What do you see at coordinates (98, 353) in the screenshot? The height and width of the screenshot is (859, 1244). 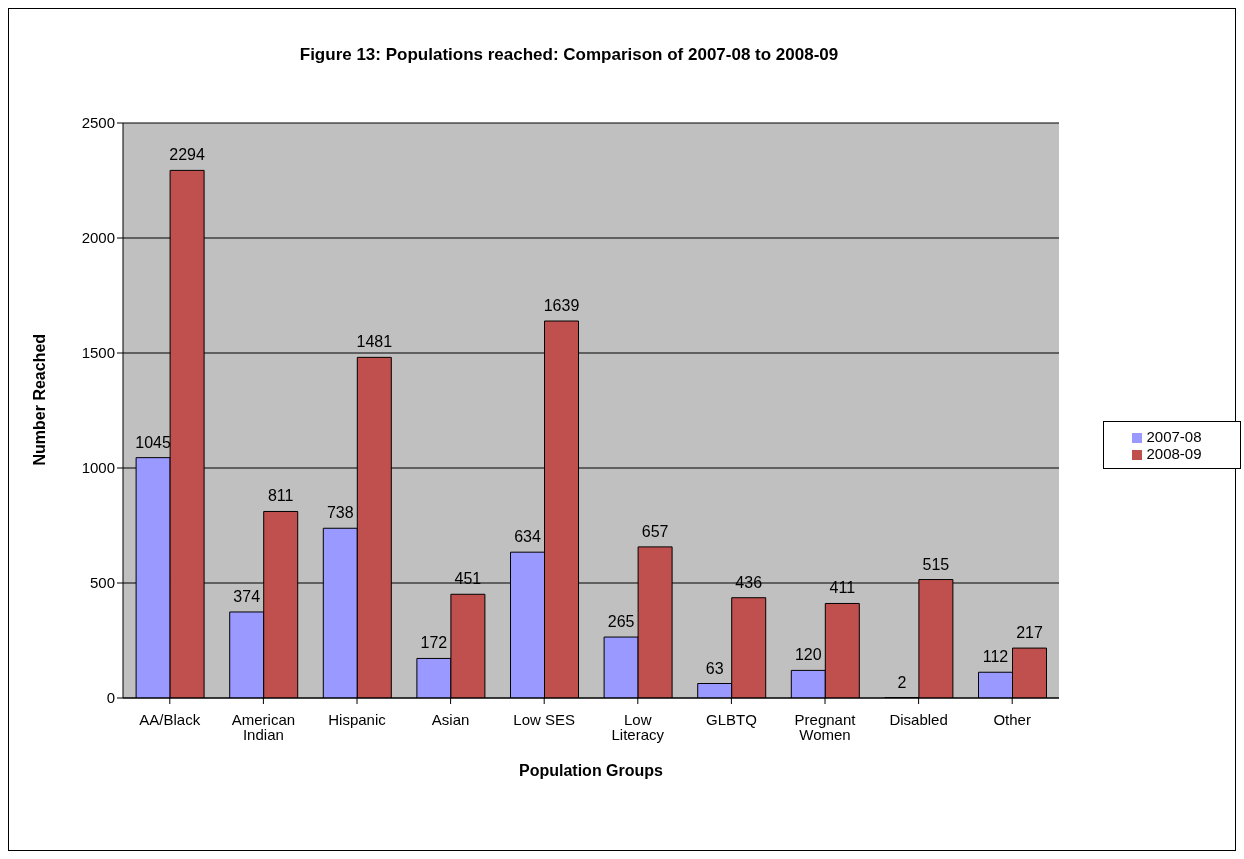 I see `y-tick-label: 1500` at bounding box center [98, 353].